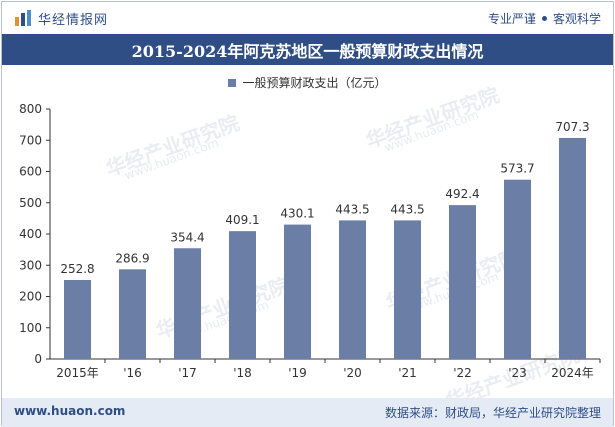  Describe the element at coordinates (517, 373) in the screenshot. I see `x-tick-label: '23` at that location.